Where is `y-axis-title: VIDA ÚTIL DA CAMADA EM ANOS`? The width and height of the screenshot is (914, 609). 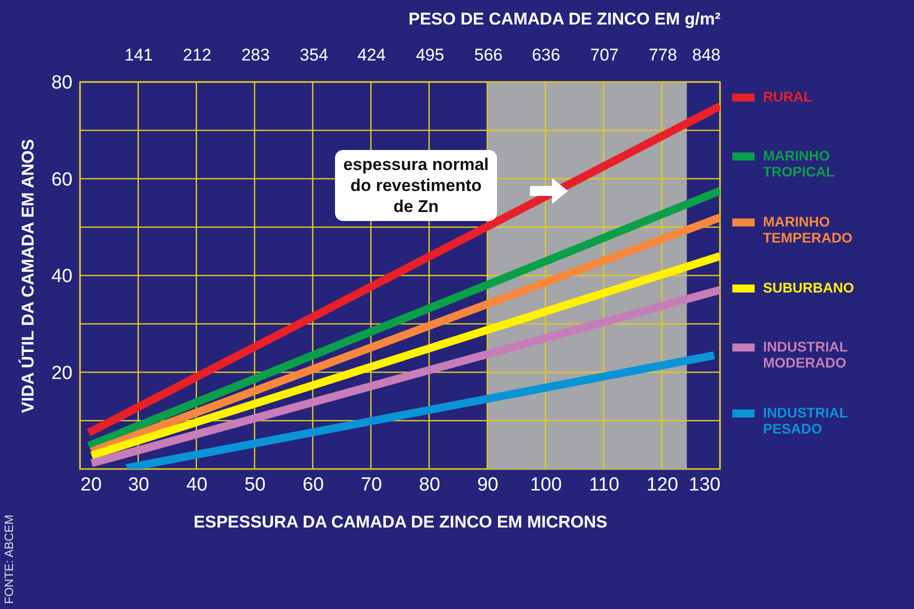 y-axis-title: VIDA ÚTIL DA CAMADA EM ANOS is located at coordinates (27, 276).